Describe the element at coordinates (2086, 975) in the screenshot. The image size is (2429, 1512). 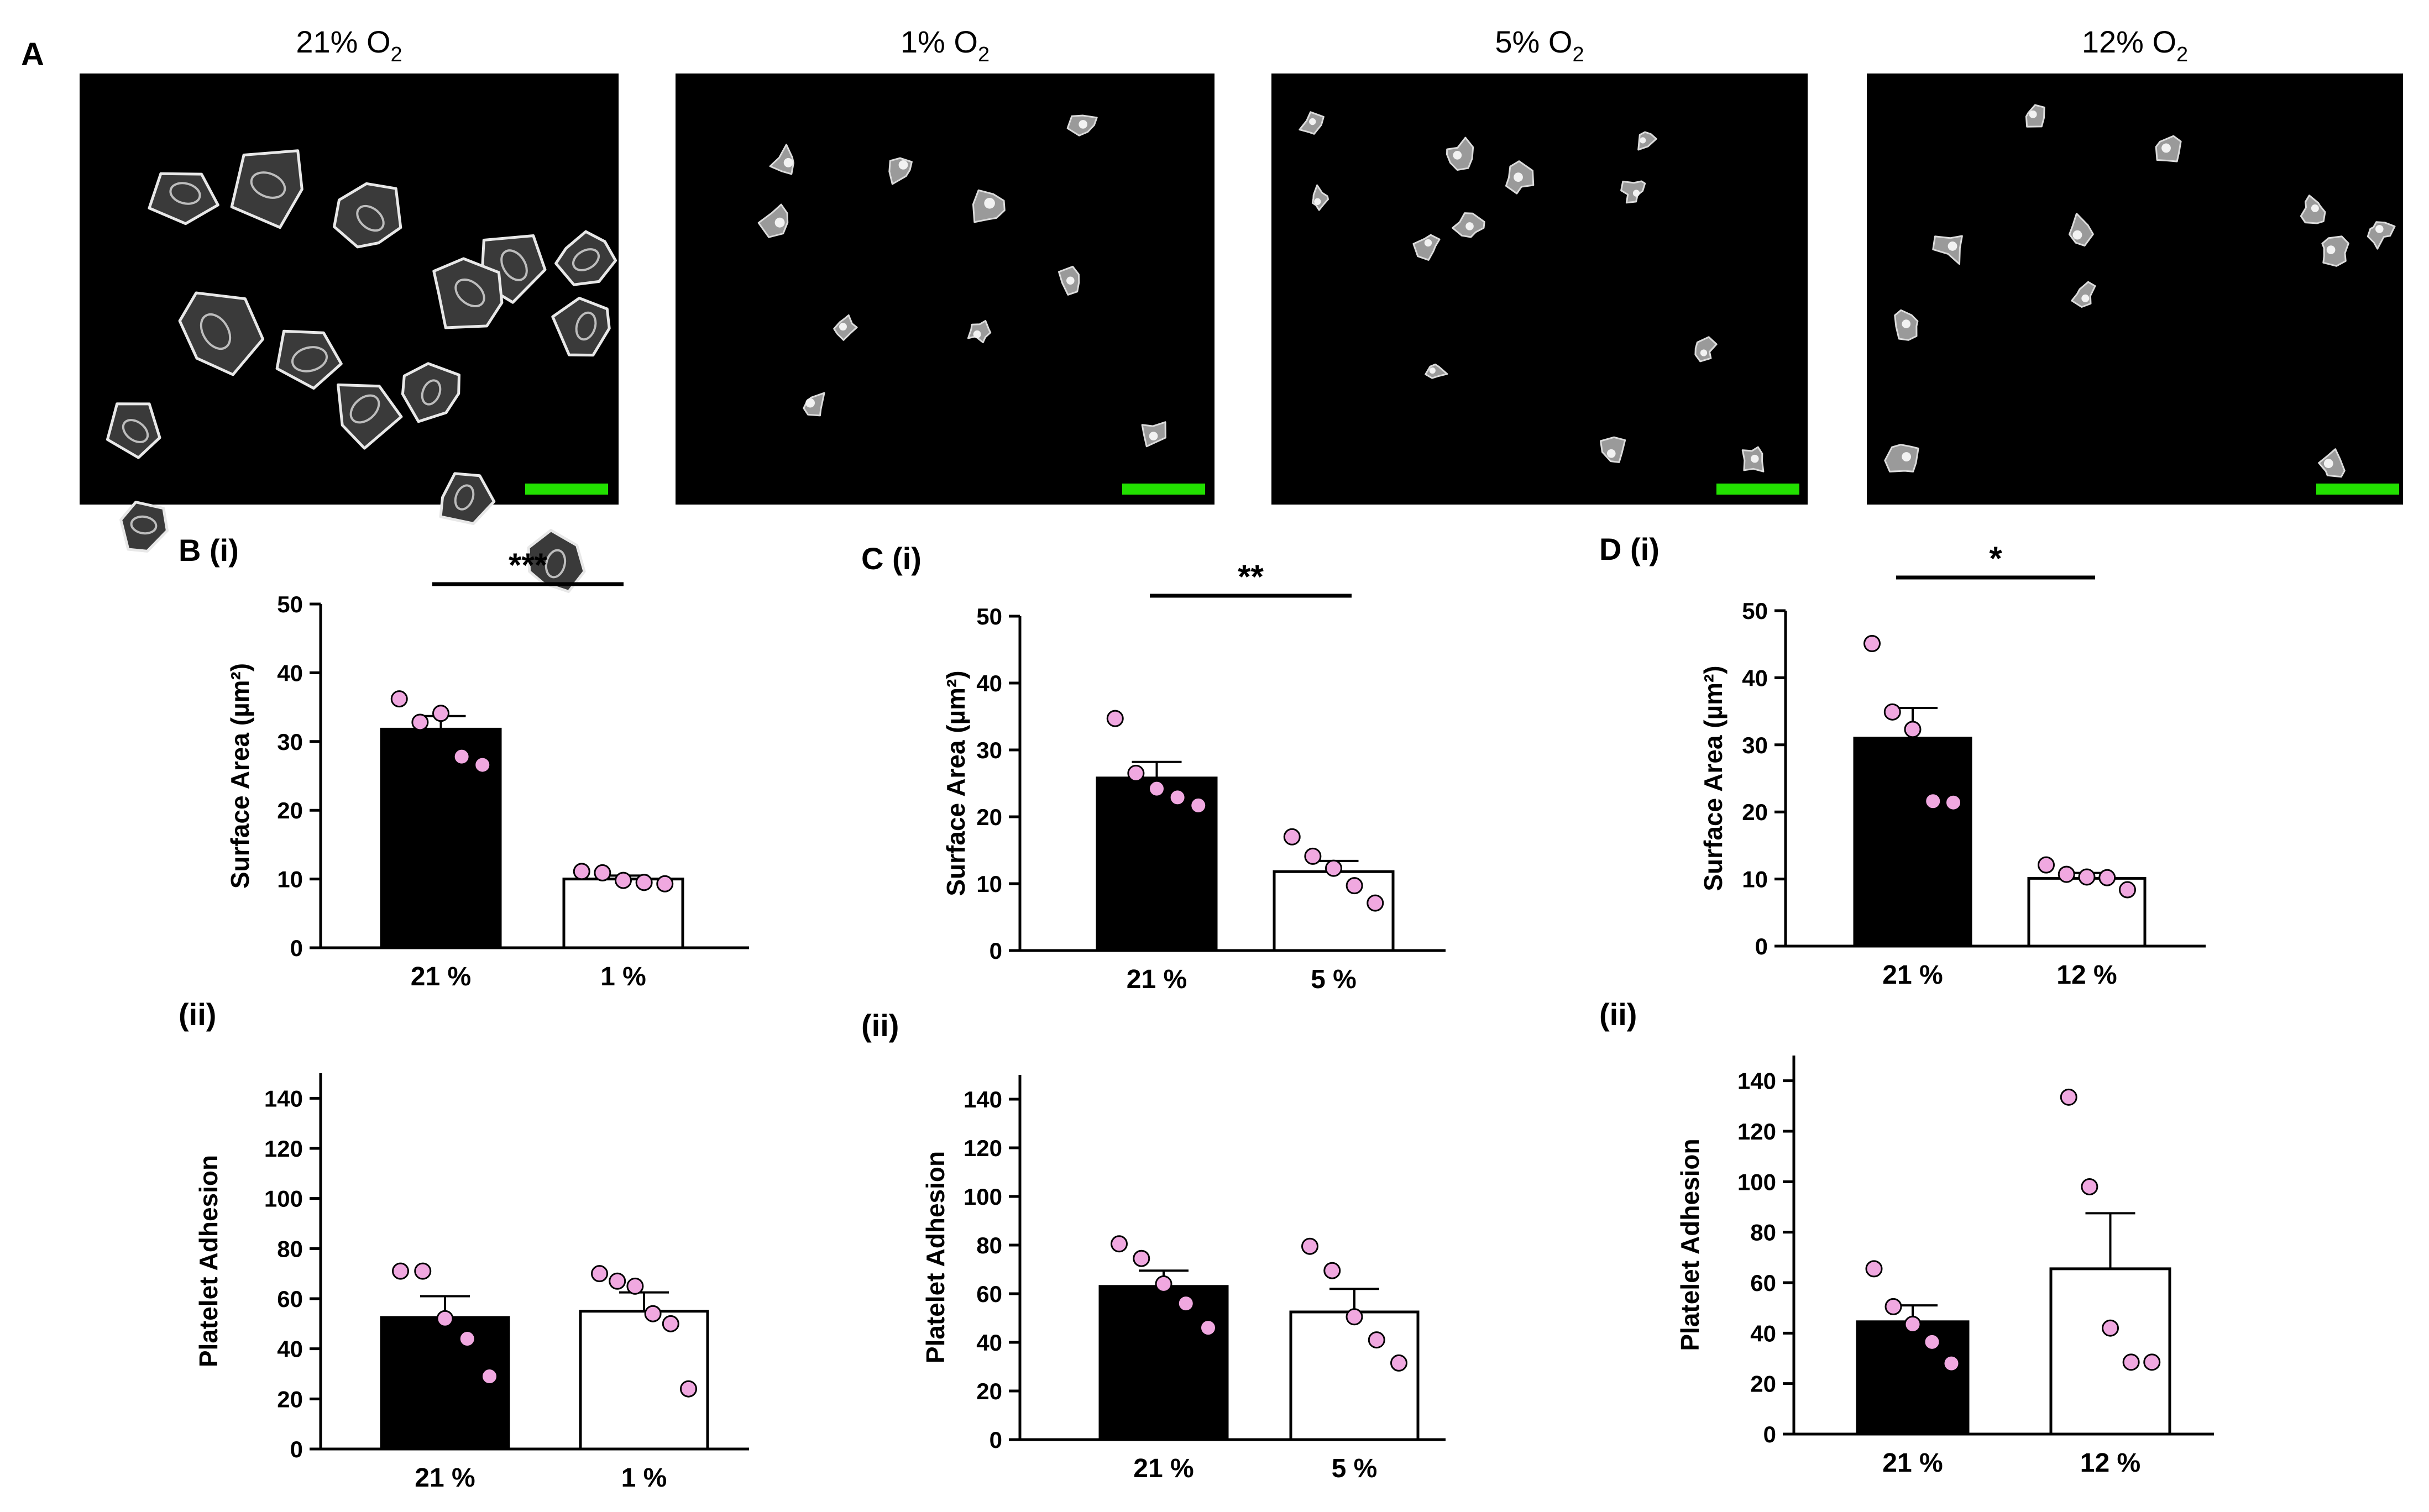
I see `x-tick-label: 12 %` at that location.